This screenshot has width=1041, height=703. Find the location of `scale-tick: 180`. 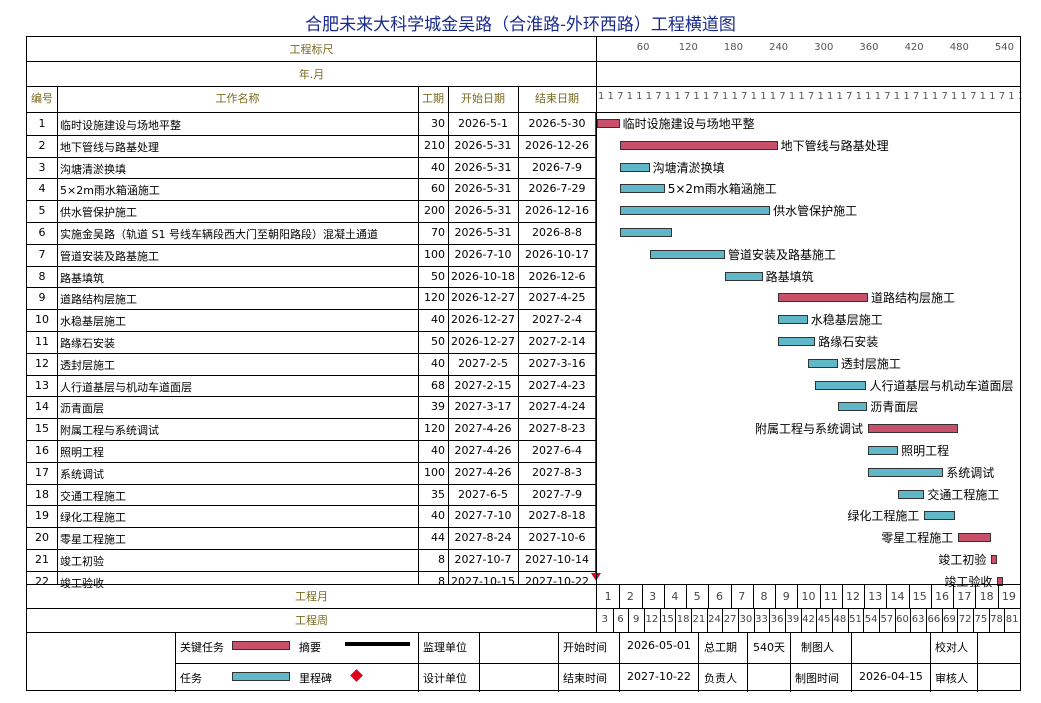

scale-tick: 180 is located at coordinates (733, 47).